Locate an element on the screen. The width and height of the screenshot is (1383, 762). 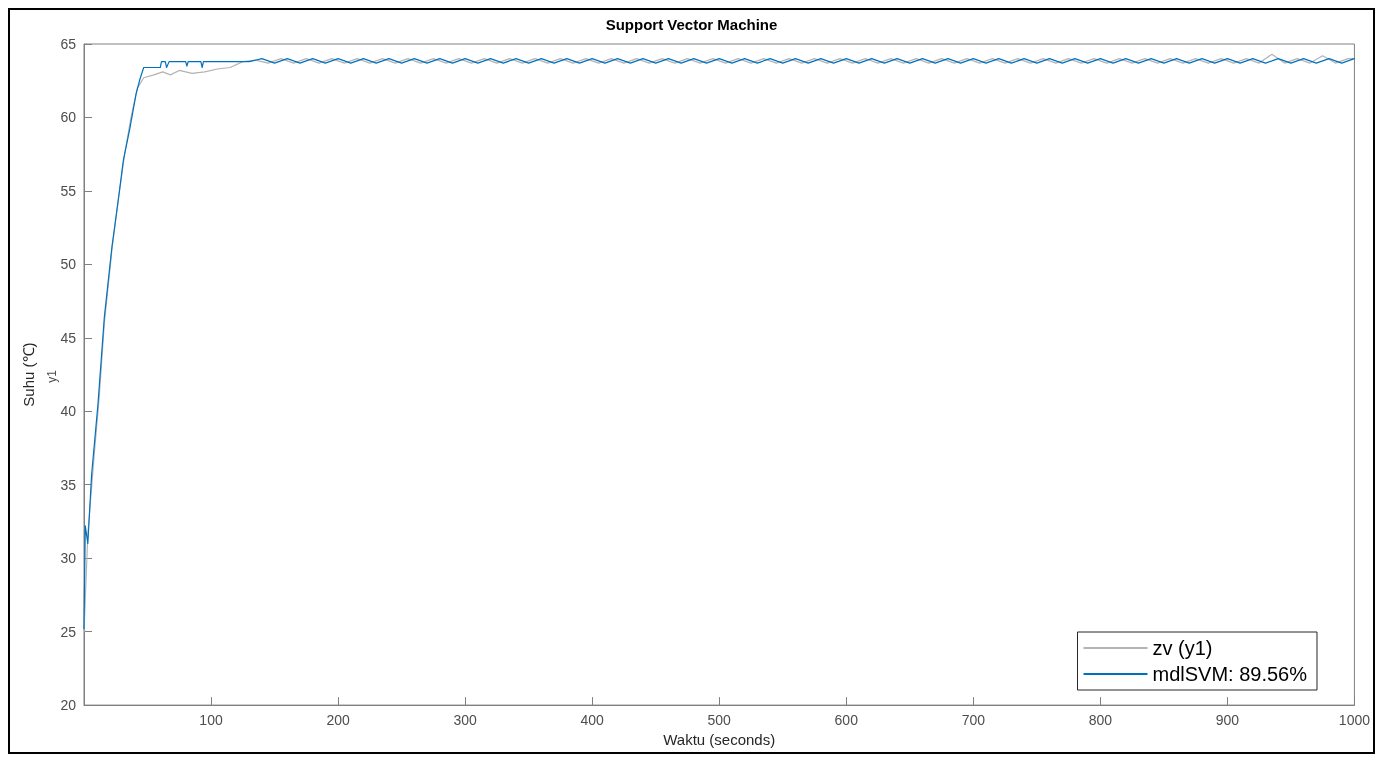
x-tick-label: 900 is located at coordinates (1227, 720).